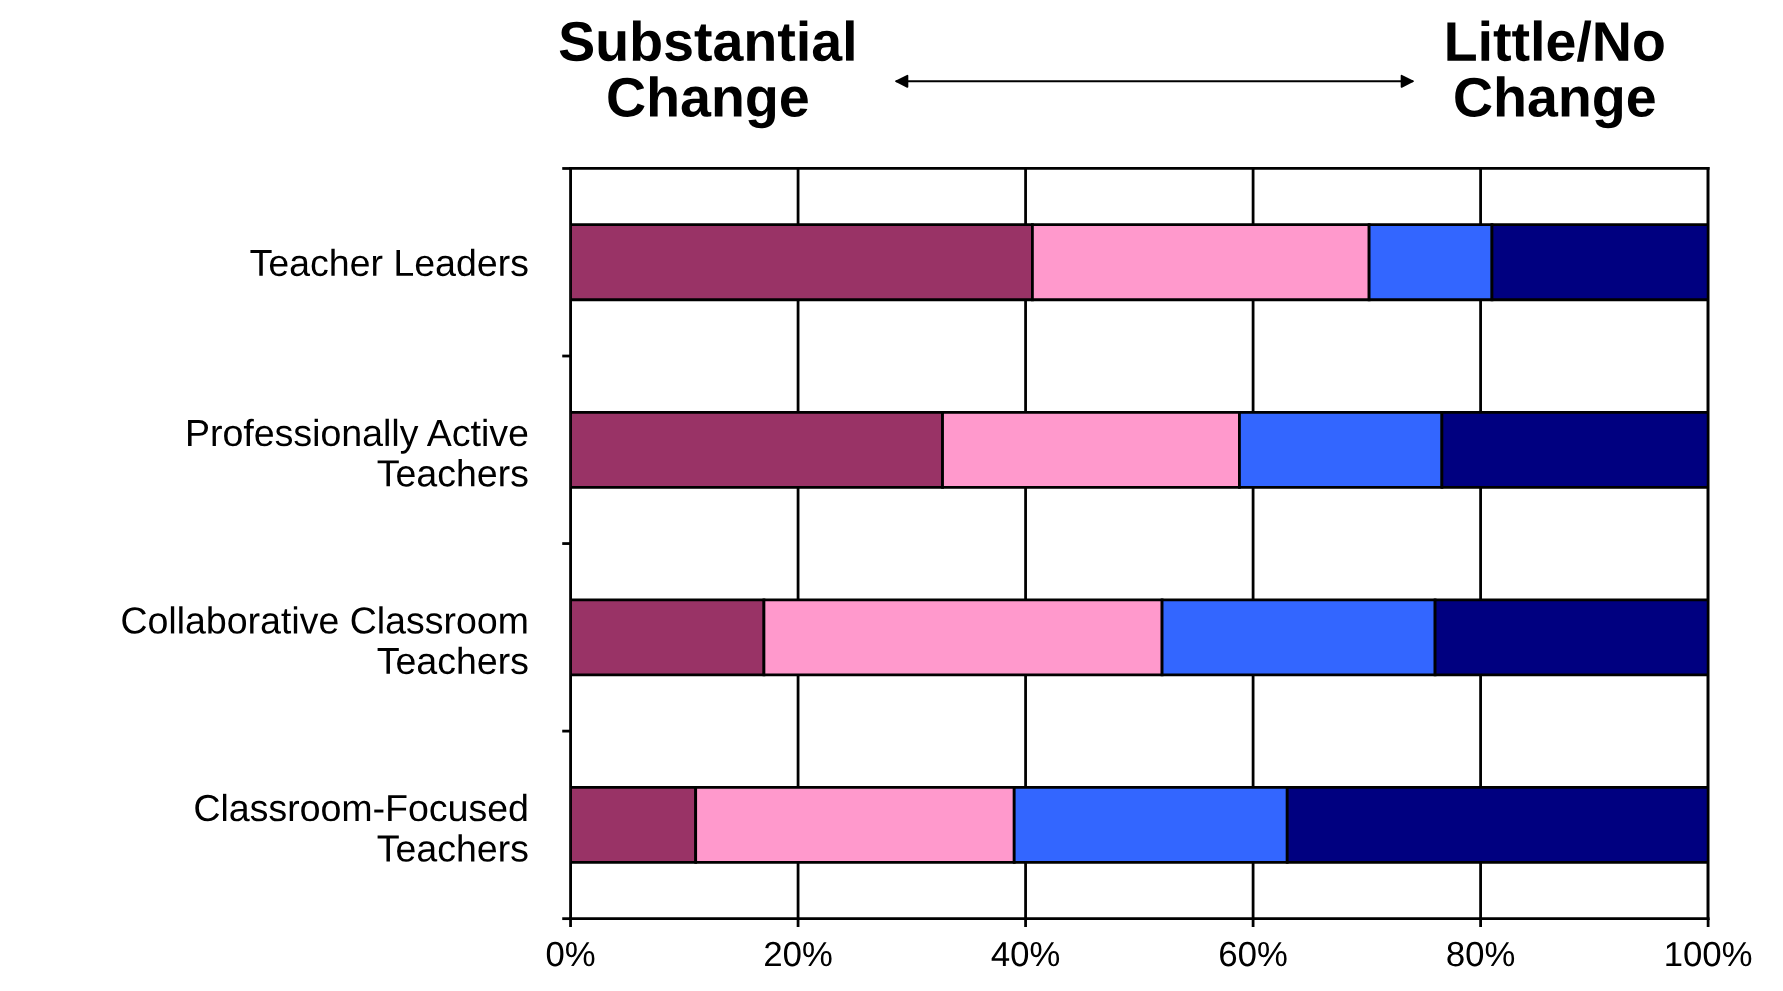  What do you see at coordinates (1481, 954) in the screenshot?
I see `x-tick-label: 80%` at bounding box center [1481, 954].